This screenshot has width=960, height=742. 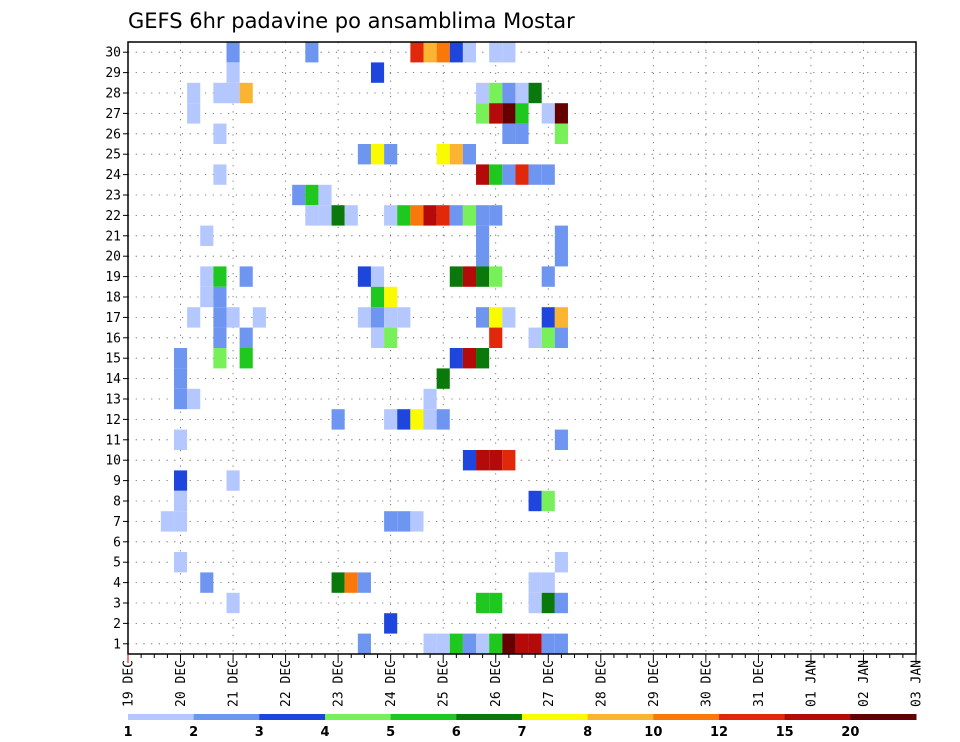 What do you see at coordinates (456, 732) in the screenshot?
I see `legend-label: 6` at bounding box center [456, 732].